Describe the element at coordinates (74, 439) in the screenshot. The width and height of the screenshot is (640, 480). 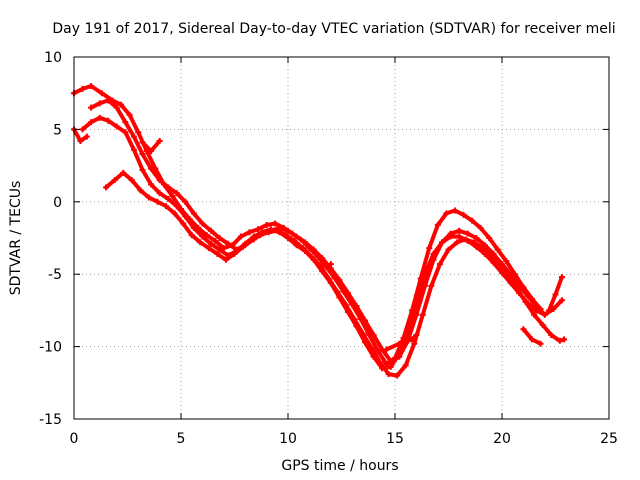
I see `x-tick-label: 0` at that location.